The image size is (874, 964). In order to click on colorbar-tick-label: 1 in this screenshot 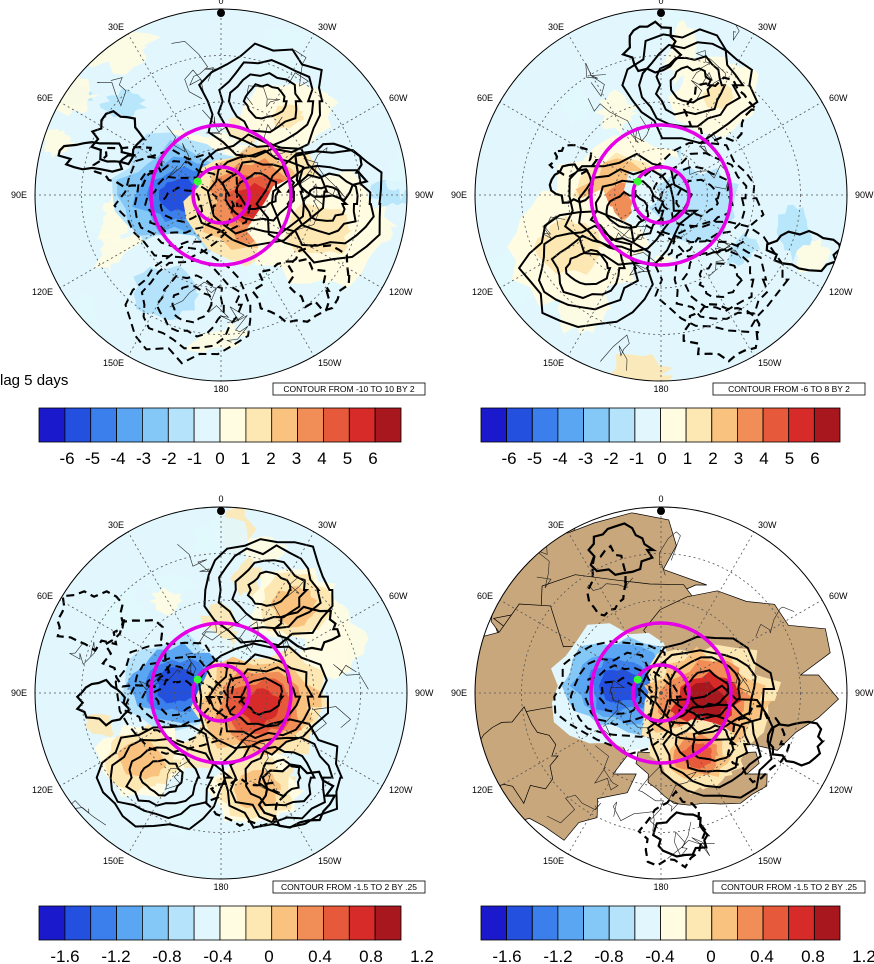, I will do `click(245, 458)`.